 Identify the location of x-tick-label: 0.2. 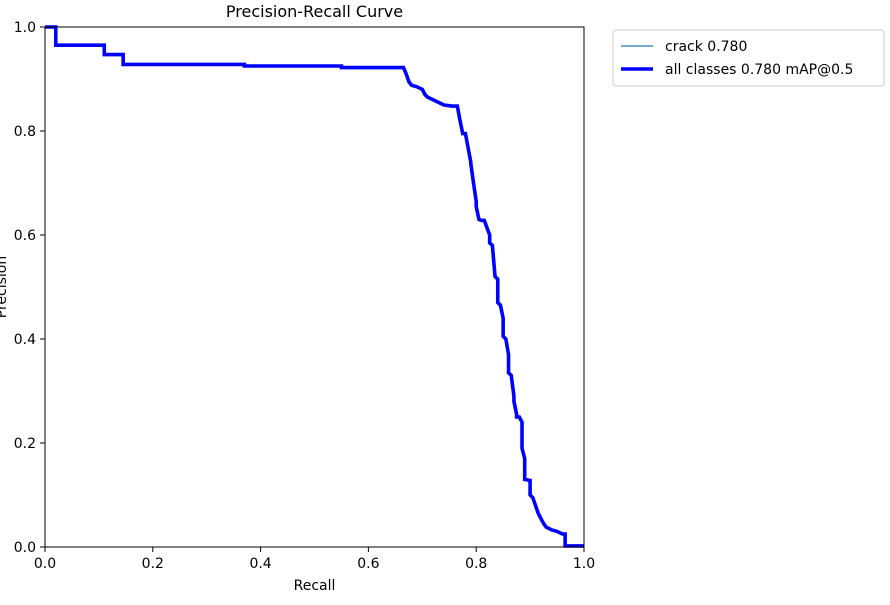
(153, 564).